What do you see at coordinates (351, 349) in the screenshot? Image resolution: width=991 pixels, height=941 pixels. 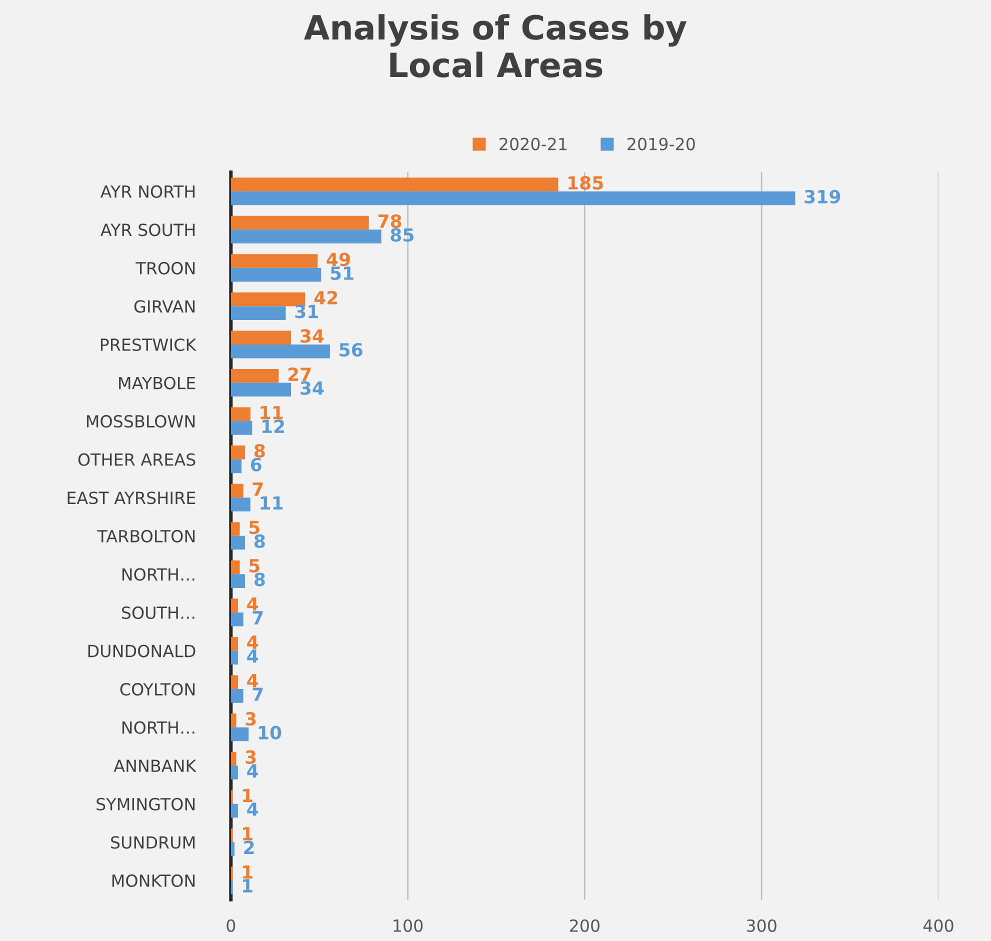 I see `data-label: 56` at bounding box center [351, 349].